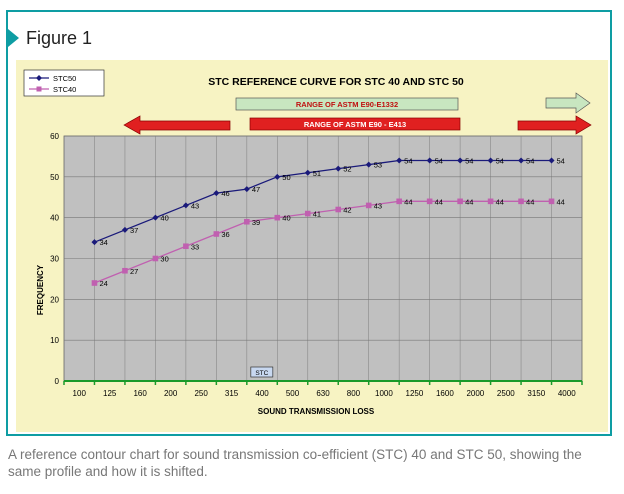 This screenshot has height=494, width=624. What do you see at coordinates (54, 340) in the screenshot?
I see `y-tick-label: 10` at bounding box center [54, 340].